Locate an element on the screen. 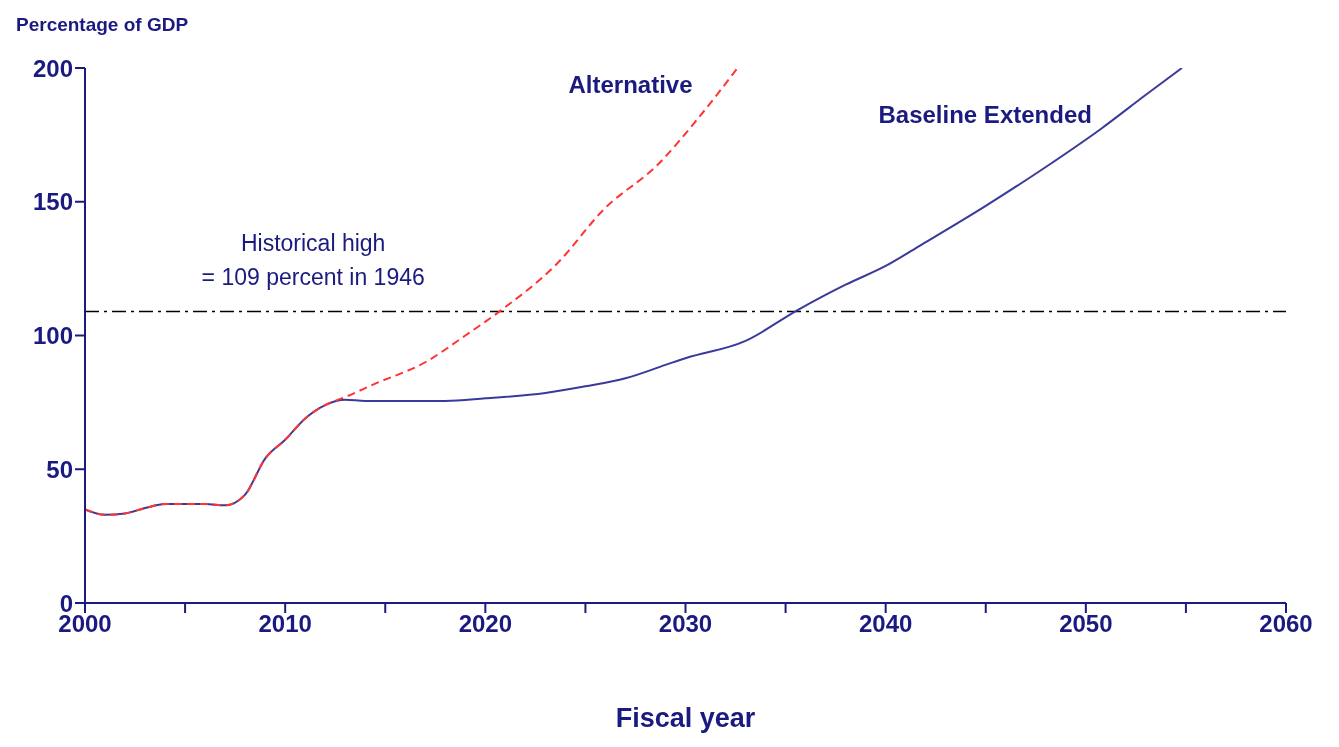  series-label: Alternative is located at coordinates (630, 84).